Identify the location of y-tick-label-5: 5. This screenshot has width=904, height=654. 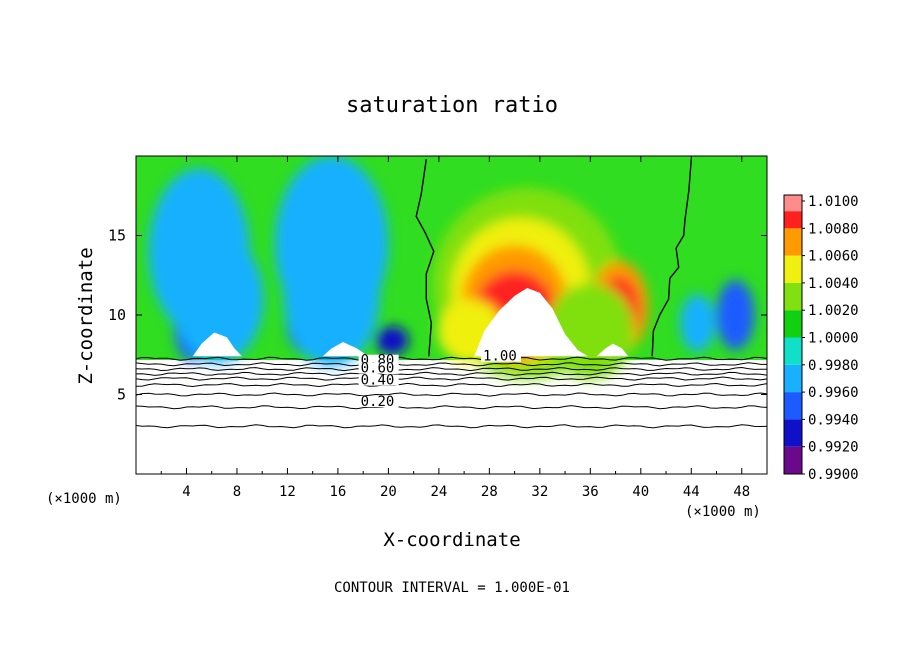
(121, 395).